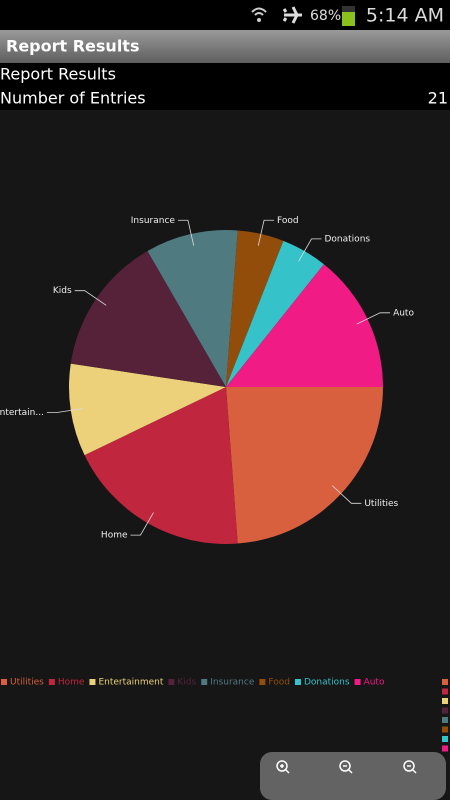 Image resolution: width=450 pixels, height=800 pixels. What do you see at coordinates (58, 74) in the screenshot?
I see `header-title: Report Results` at bounding box center [58, 74].